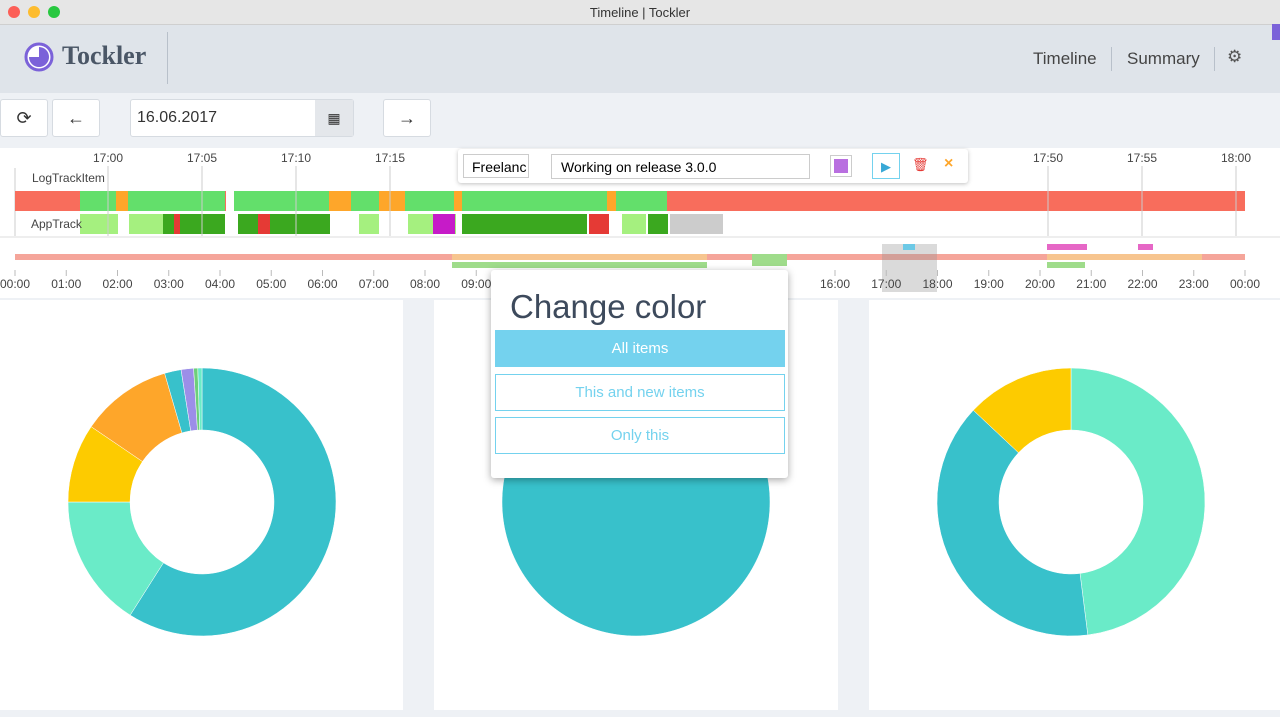 The image size is (1280, 717). I want to click on close-editor-button: ×, so click(949, 163).